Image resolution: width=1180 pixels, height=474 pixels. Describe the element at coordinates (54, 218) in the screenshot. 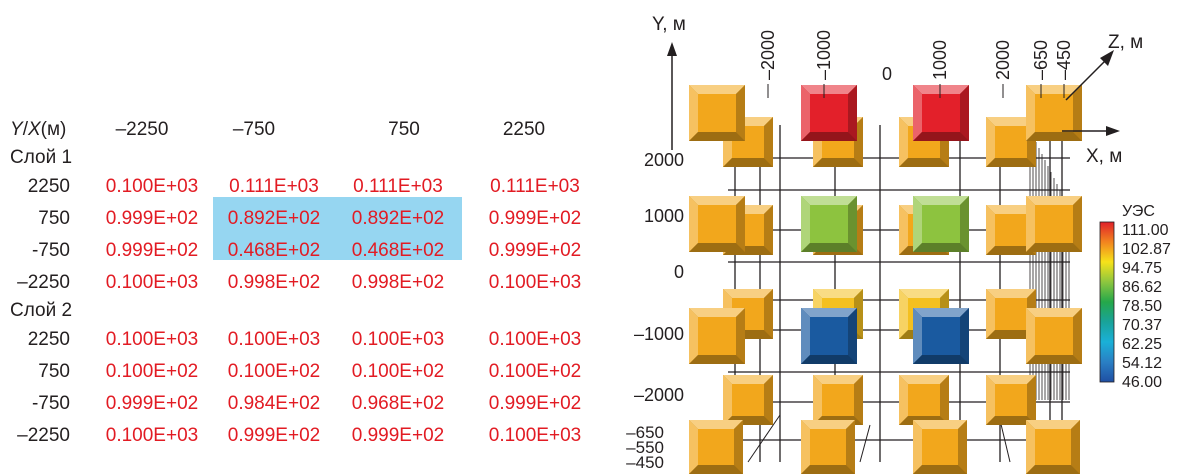

I see `row-label: 750` at that location.